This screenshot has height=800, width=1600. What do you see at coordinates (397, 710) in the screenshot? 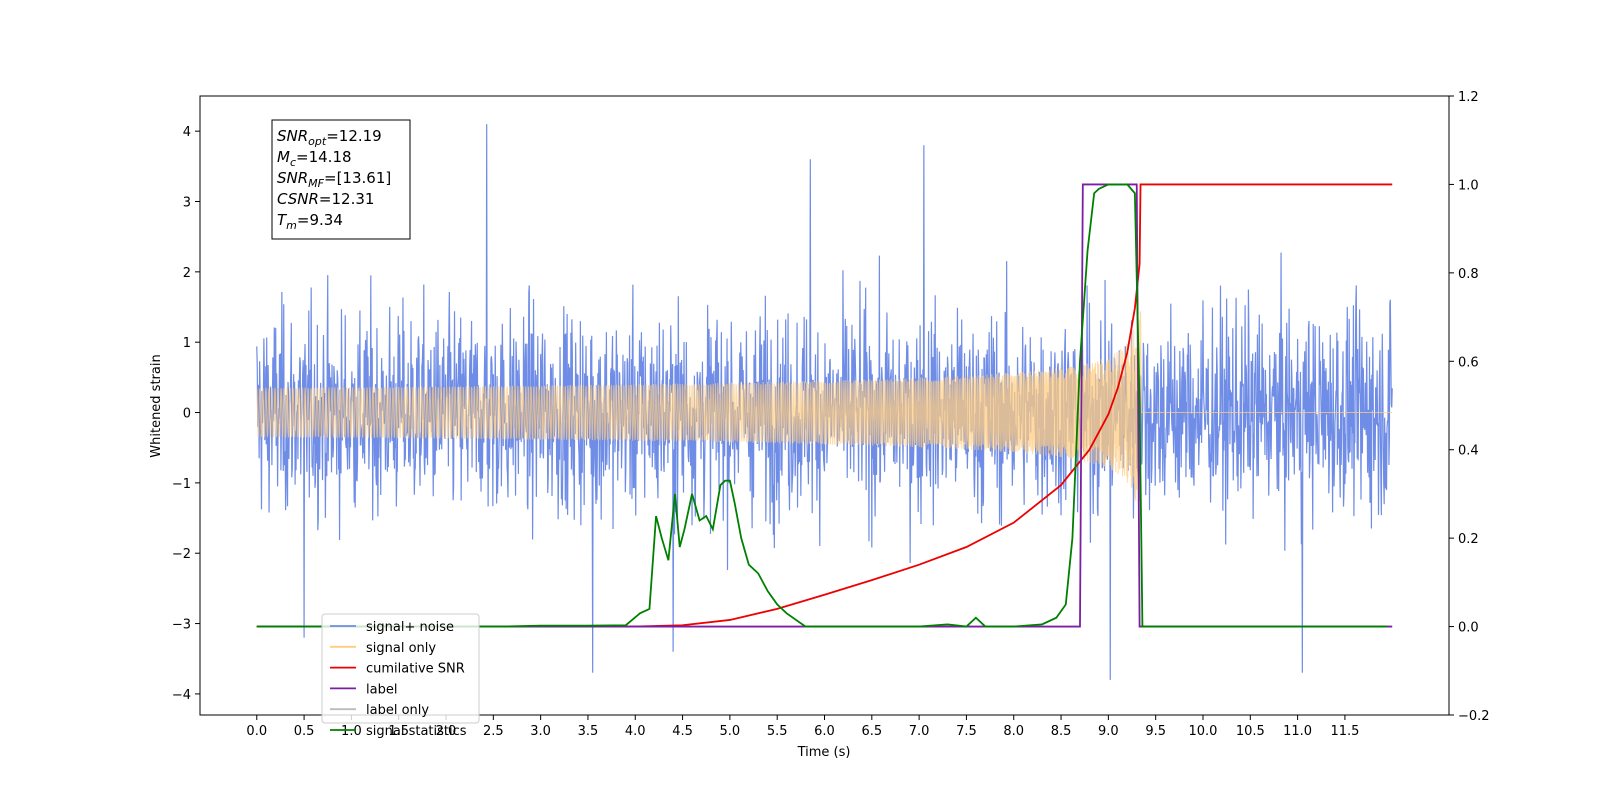
I see `legend-entry: label only` at bounding box center [397, 710].